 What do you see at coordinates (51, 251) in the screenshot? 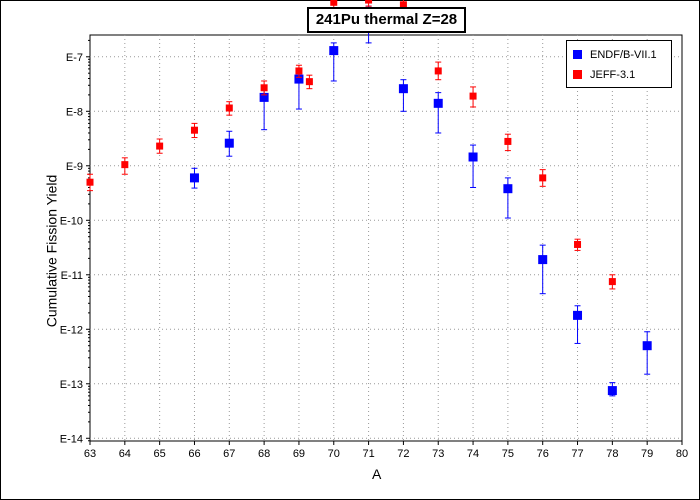
I see `y-axis-label-text: Cumulative Fission Yield` at bounding box center [51, 251].